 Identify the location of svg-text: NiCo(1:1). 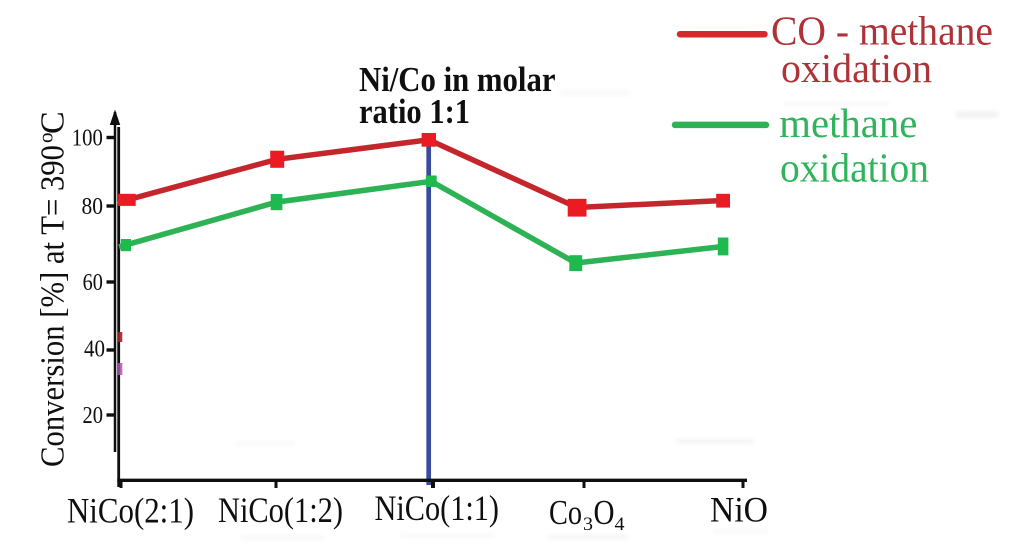
(437, 508).